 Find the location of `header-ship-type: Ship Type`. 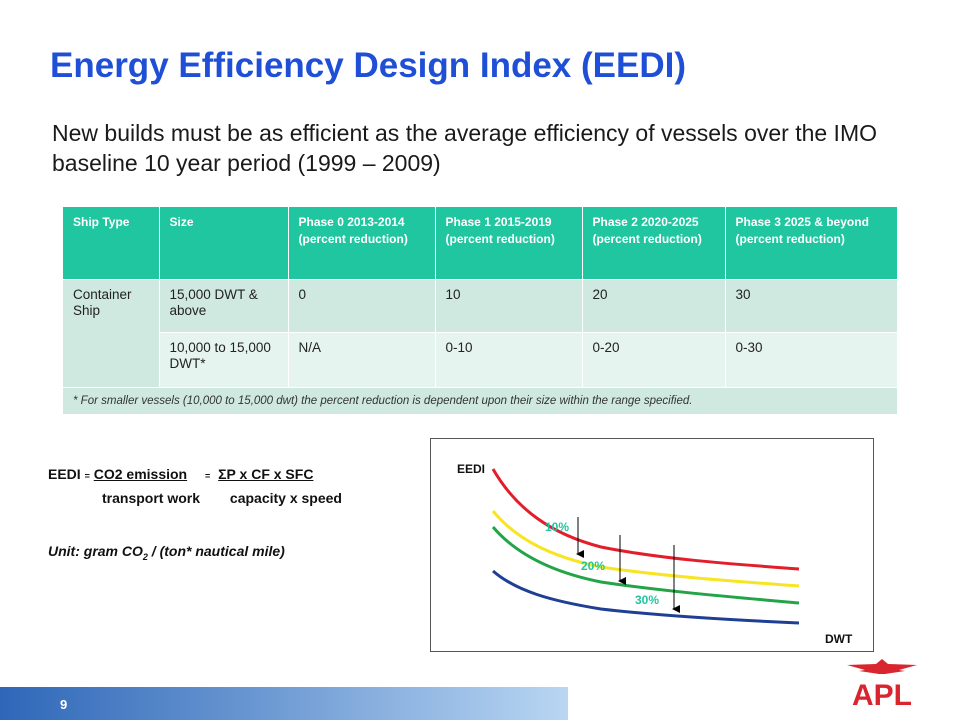

header-ship-type: Ship Type is located at coordinates (111, 243).